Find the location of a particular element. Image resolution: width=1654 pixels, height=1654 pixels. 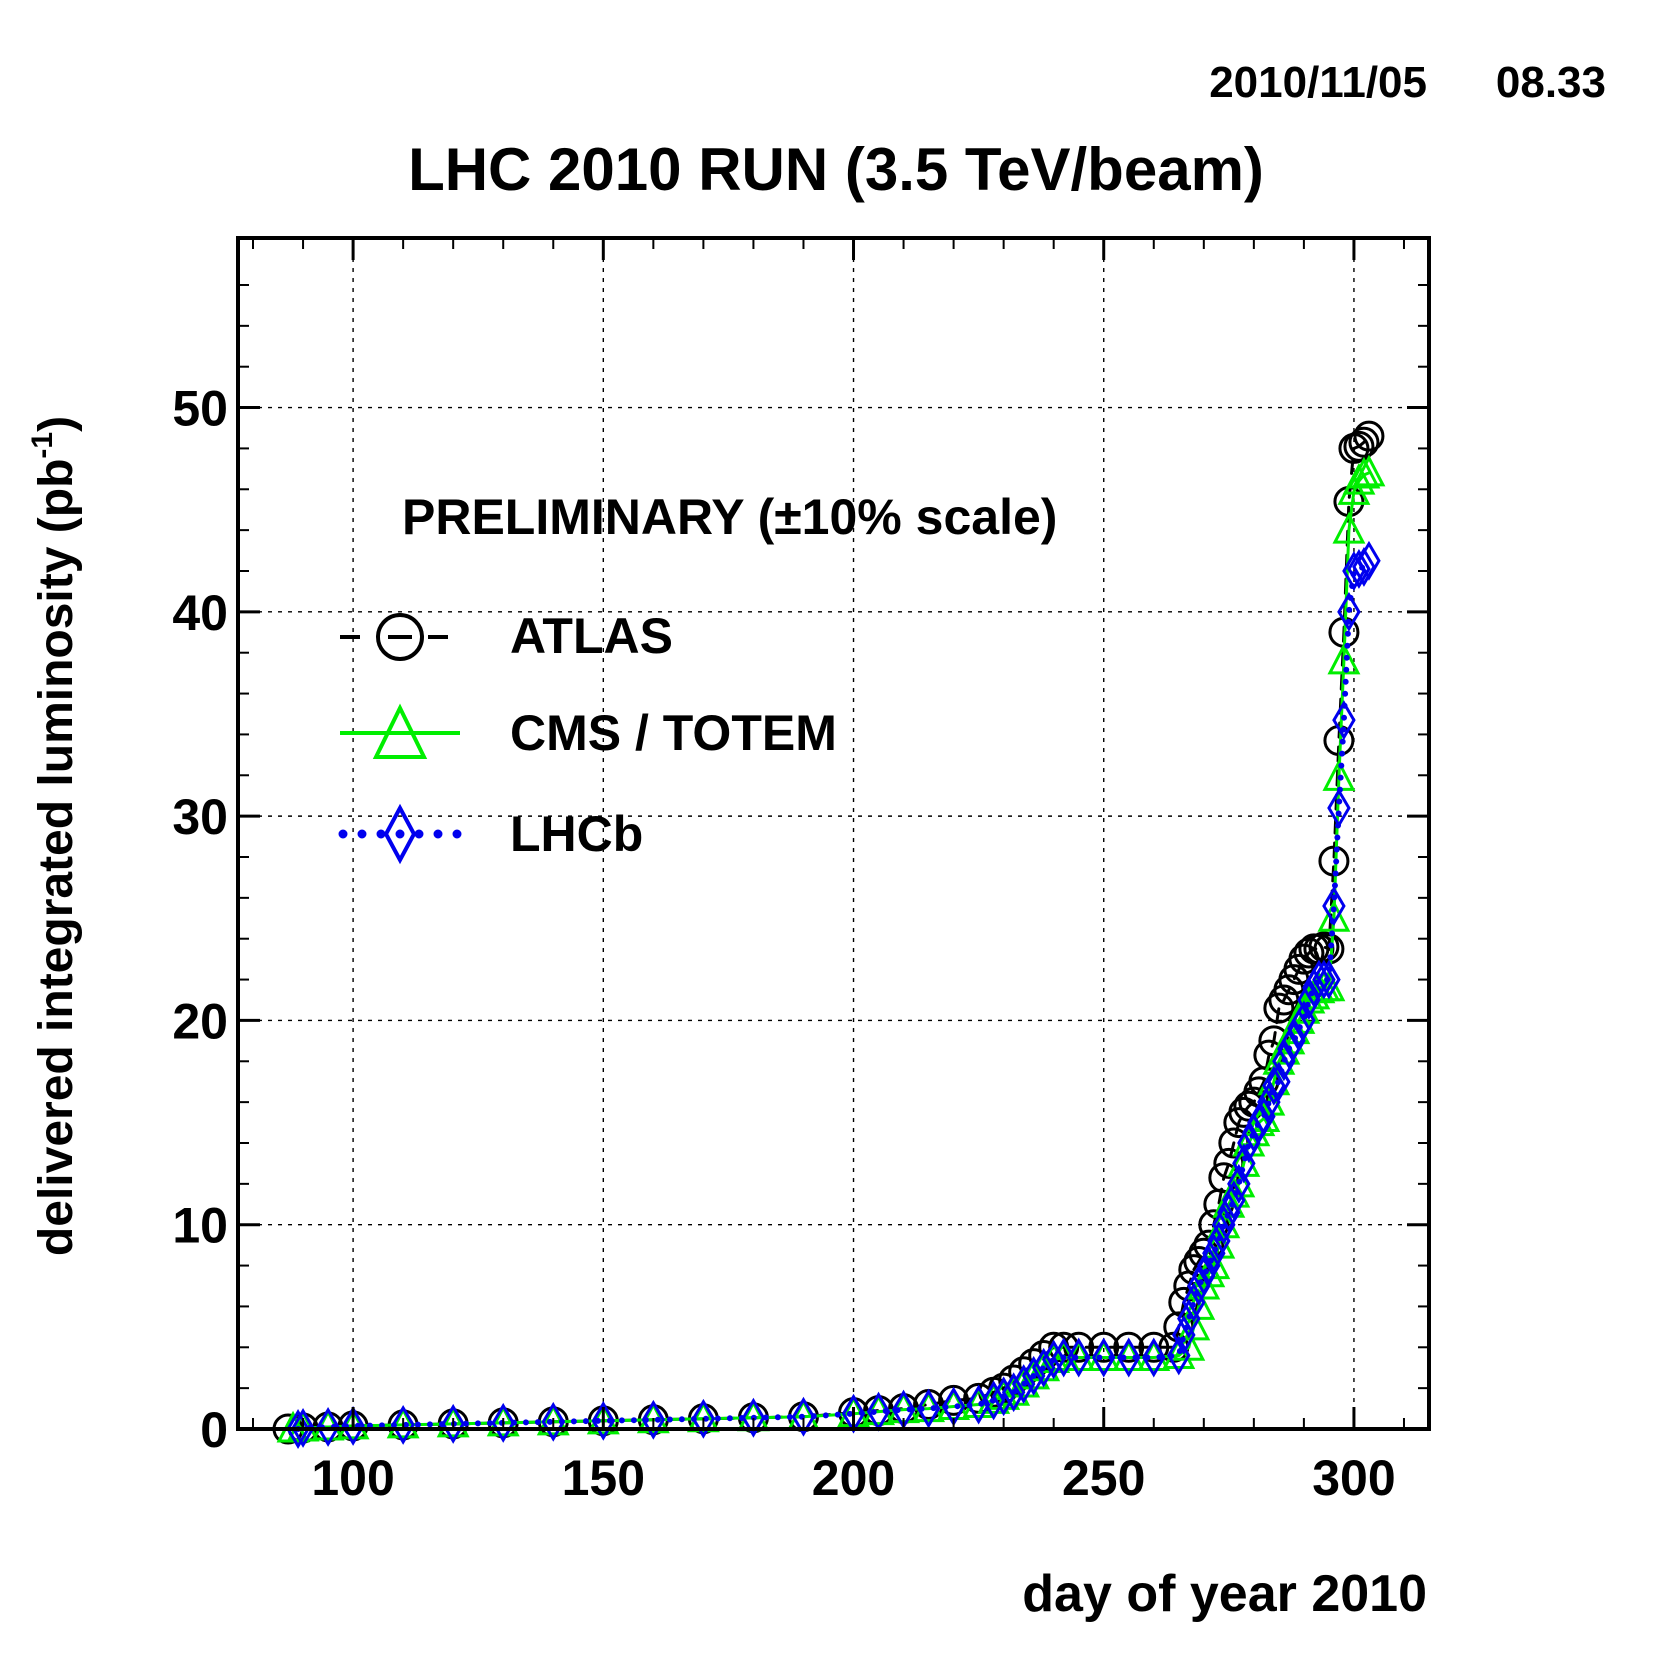

legend-item-atlas: ATLAS is located at coordinates (506, 636).